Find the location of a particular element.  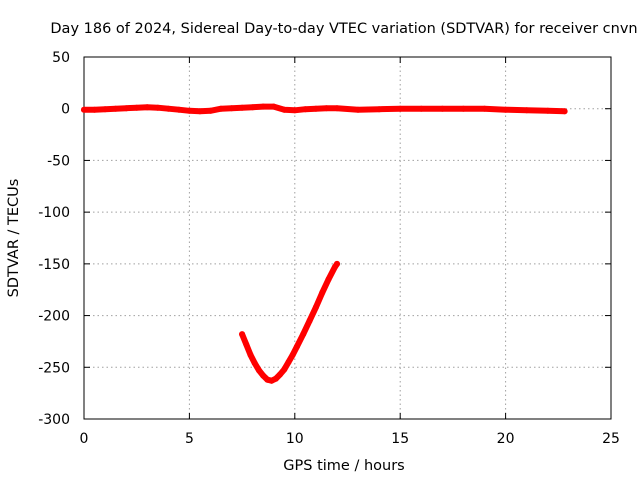

y-tick-label: -300 is located at coordinates (54, 420).